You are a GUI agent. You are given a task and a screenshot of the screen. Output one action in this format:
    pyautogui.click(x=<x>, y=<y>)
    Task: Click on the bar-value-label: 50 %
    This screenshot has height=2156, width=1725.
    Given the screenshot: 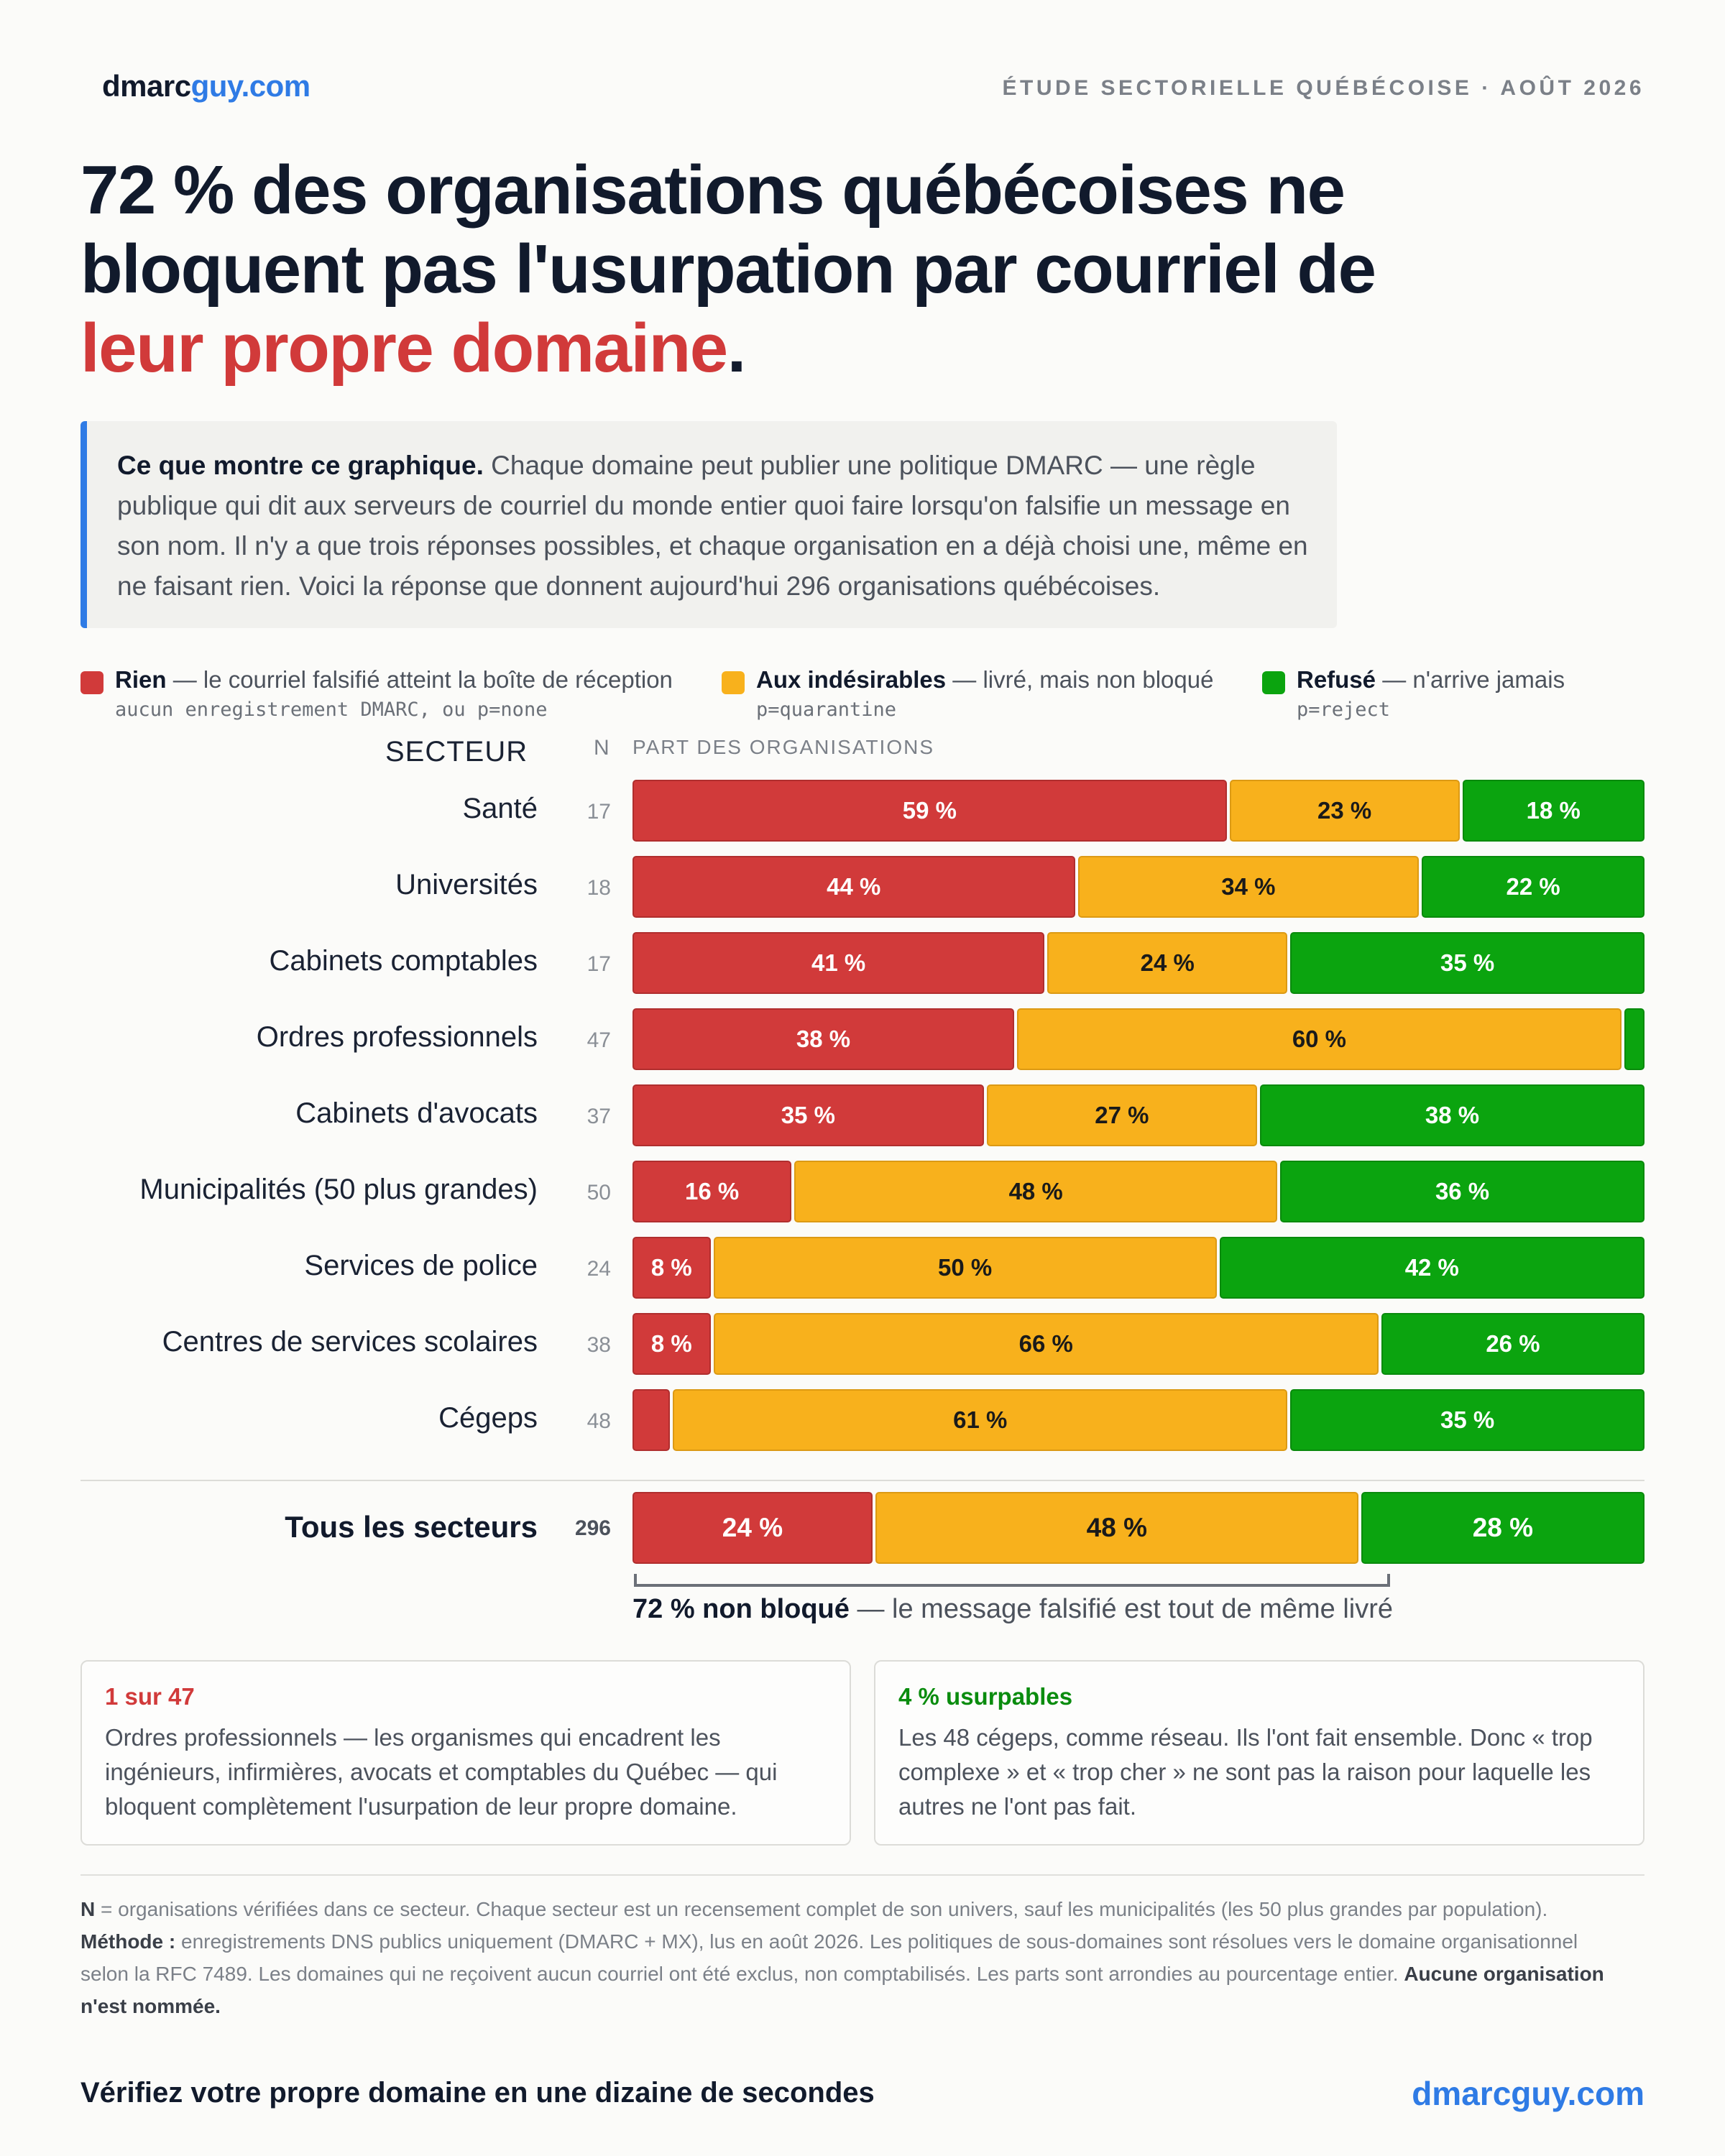 What is the action you would take?
    pyautogui.click(x=965, y=1267)
    